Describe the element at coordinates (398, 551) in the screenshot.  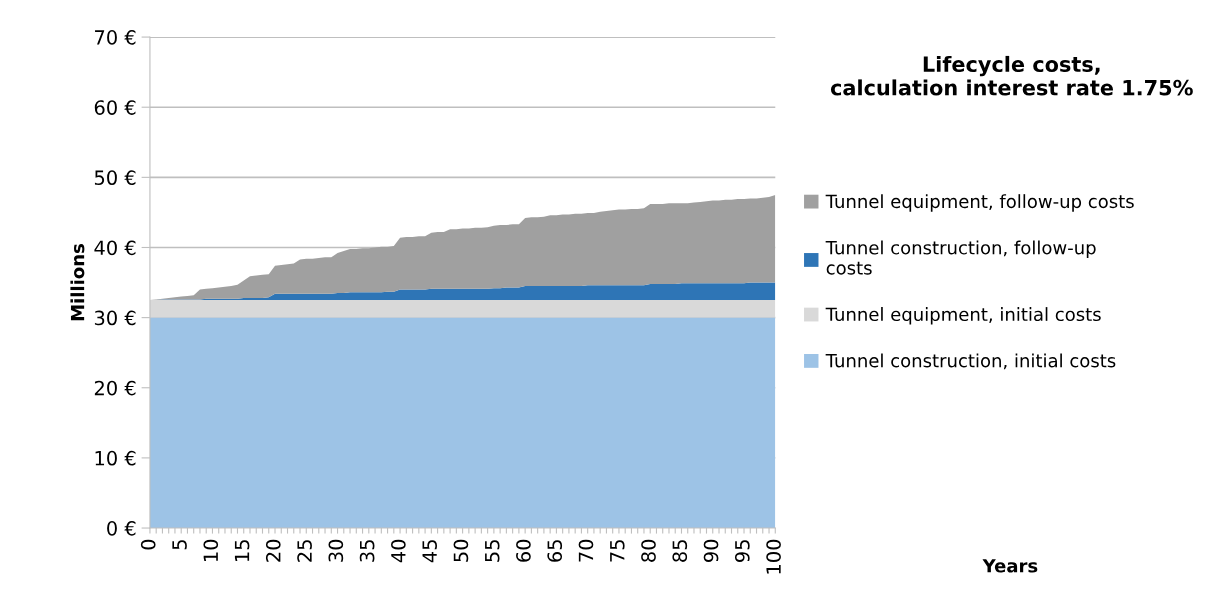
I see `x-tick-label: 40` at that location.